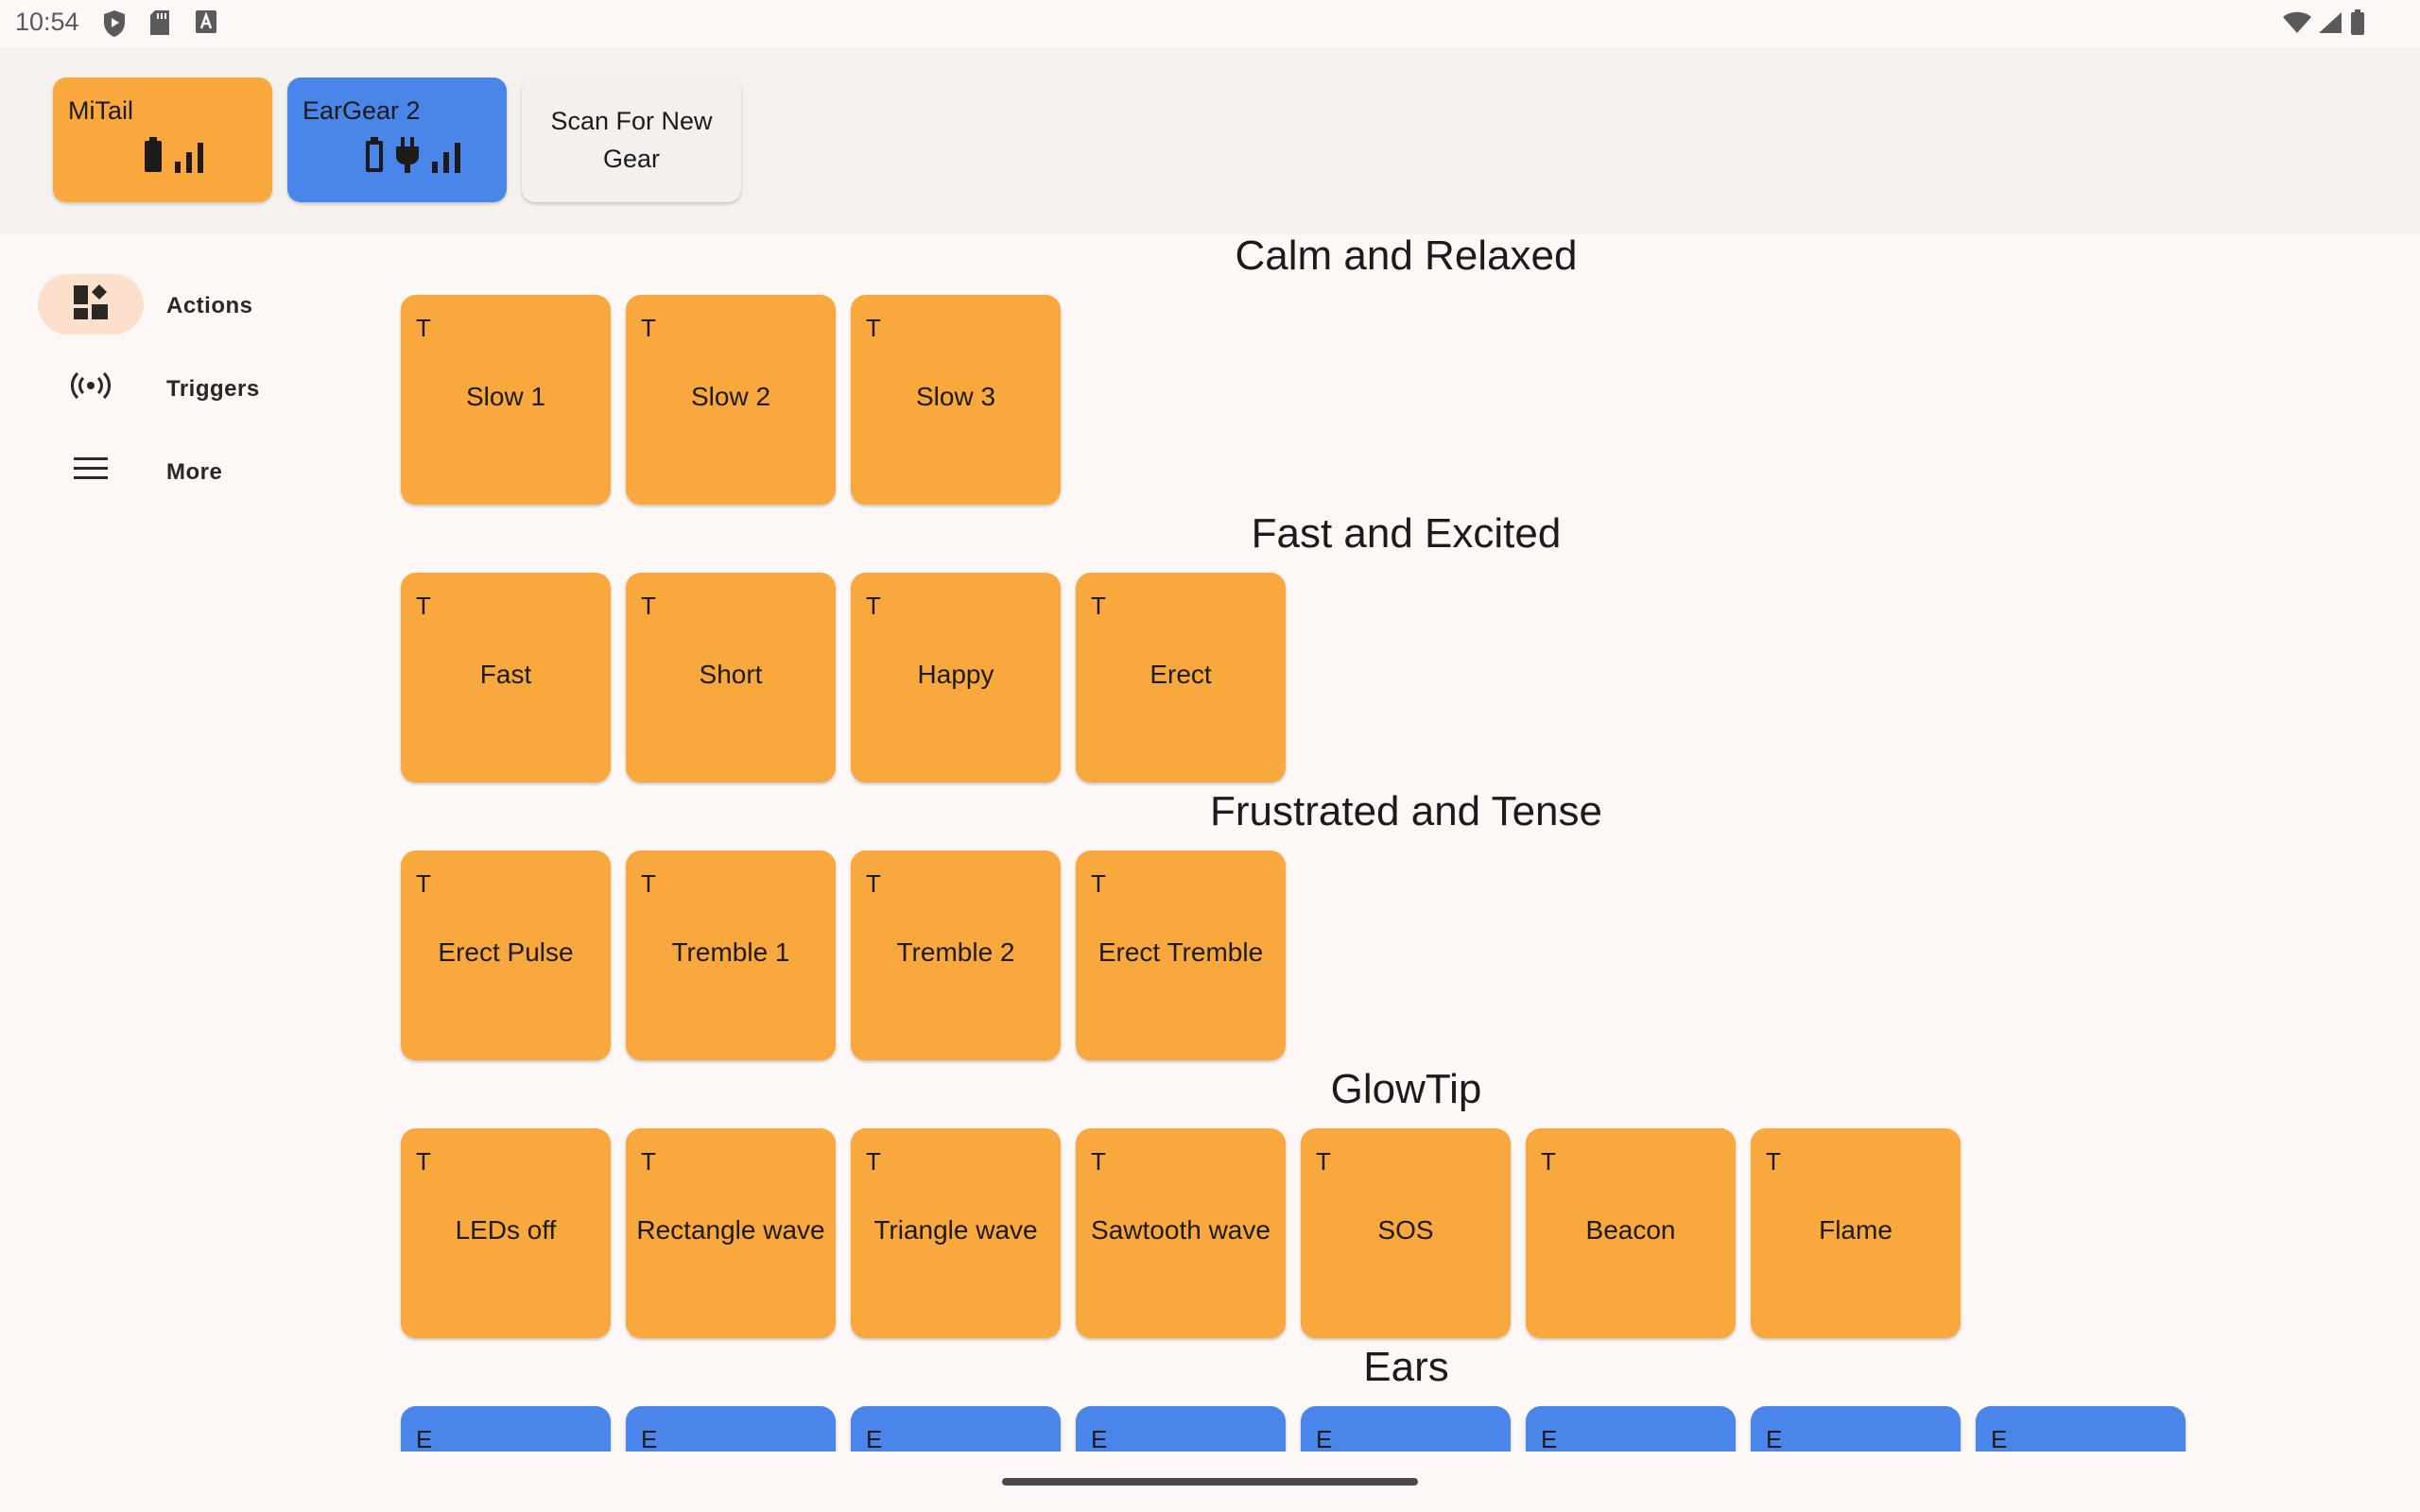  I want to click on nav-label: More, so click(194, 472).